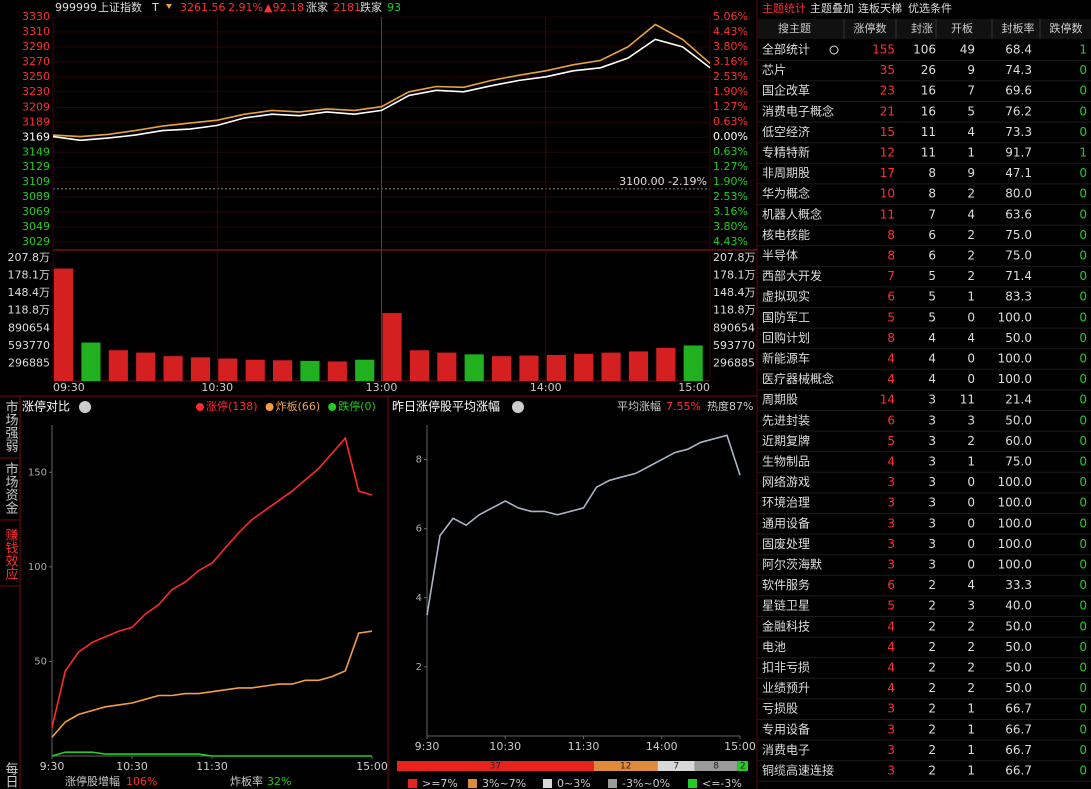  What do you see at coordinates (930, 8) in the screenshot?
I see `tab: 优选条件` at bounding box center [930, 8].